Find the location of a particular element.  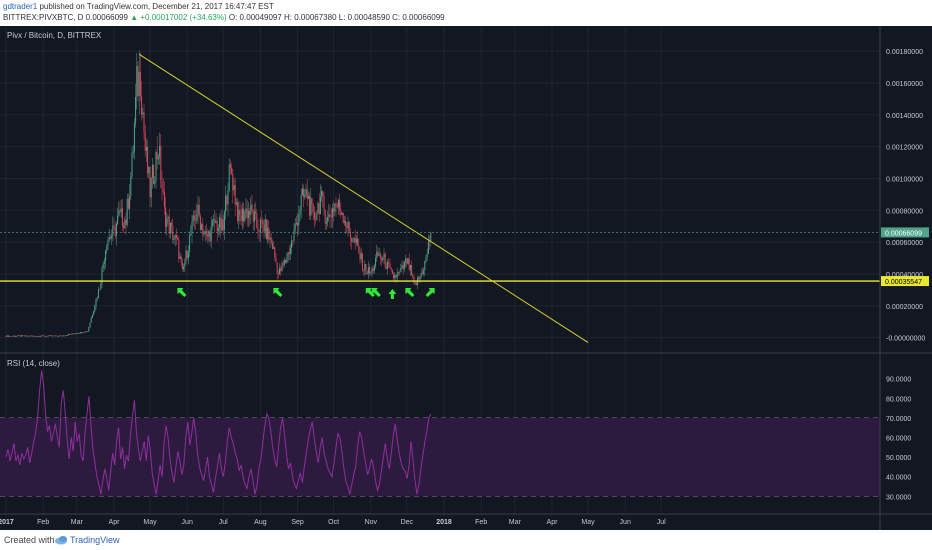

time-tick-label: Oct is located at coordinates (333, 522).